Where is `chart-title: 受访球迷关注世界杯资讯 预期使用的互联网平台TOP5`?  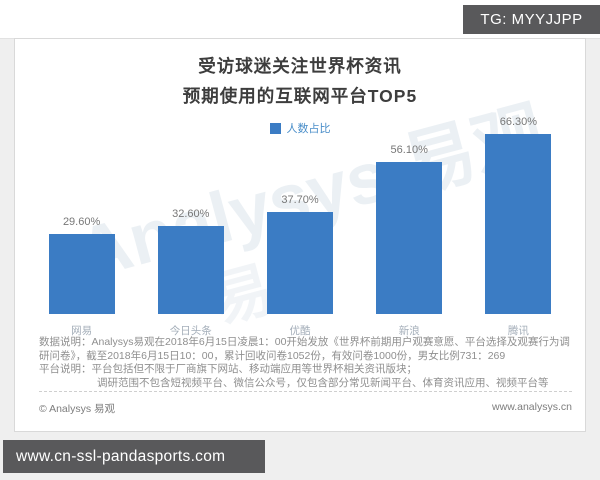 chart-title: 受访球迷关注世界杯资讯 预期使用的互联网平台TOP5 is located at coordinates (300, 81).